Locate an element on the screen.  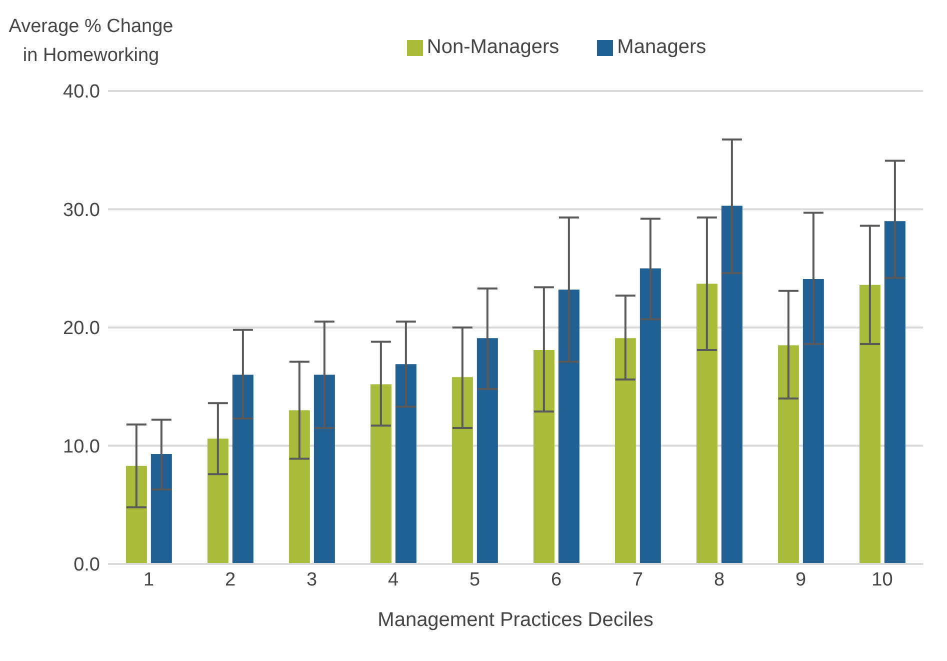
y-tick-label: 10.0 is located at coordinates (81, 447).